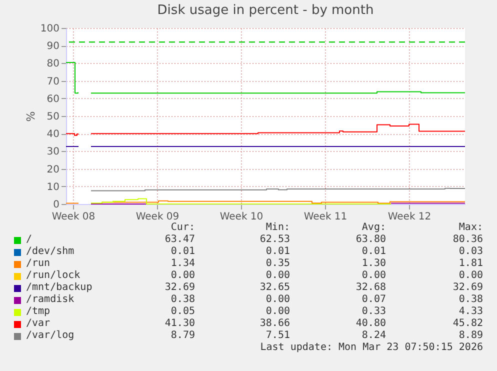 The height and width of the screenshot is (371, 497). I want to click on text: 8.89, so click(470, 336).